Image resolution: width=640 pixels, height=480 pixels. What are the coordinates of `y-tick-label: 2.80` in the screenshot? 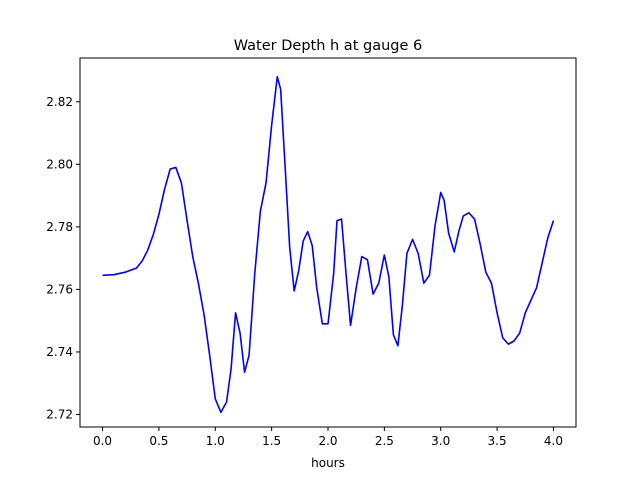 It's located at (59, 164).